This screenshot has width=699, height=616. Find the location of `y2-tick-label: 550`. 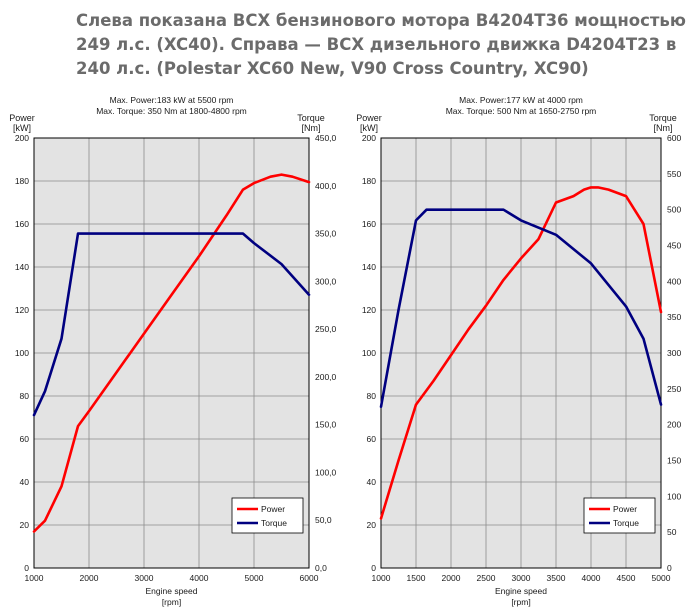

y2-tick-label: 550 is located at coordinates (674, 174).